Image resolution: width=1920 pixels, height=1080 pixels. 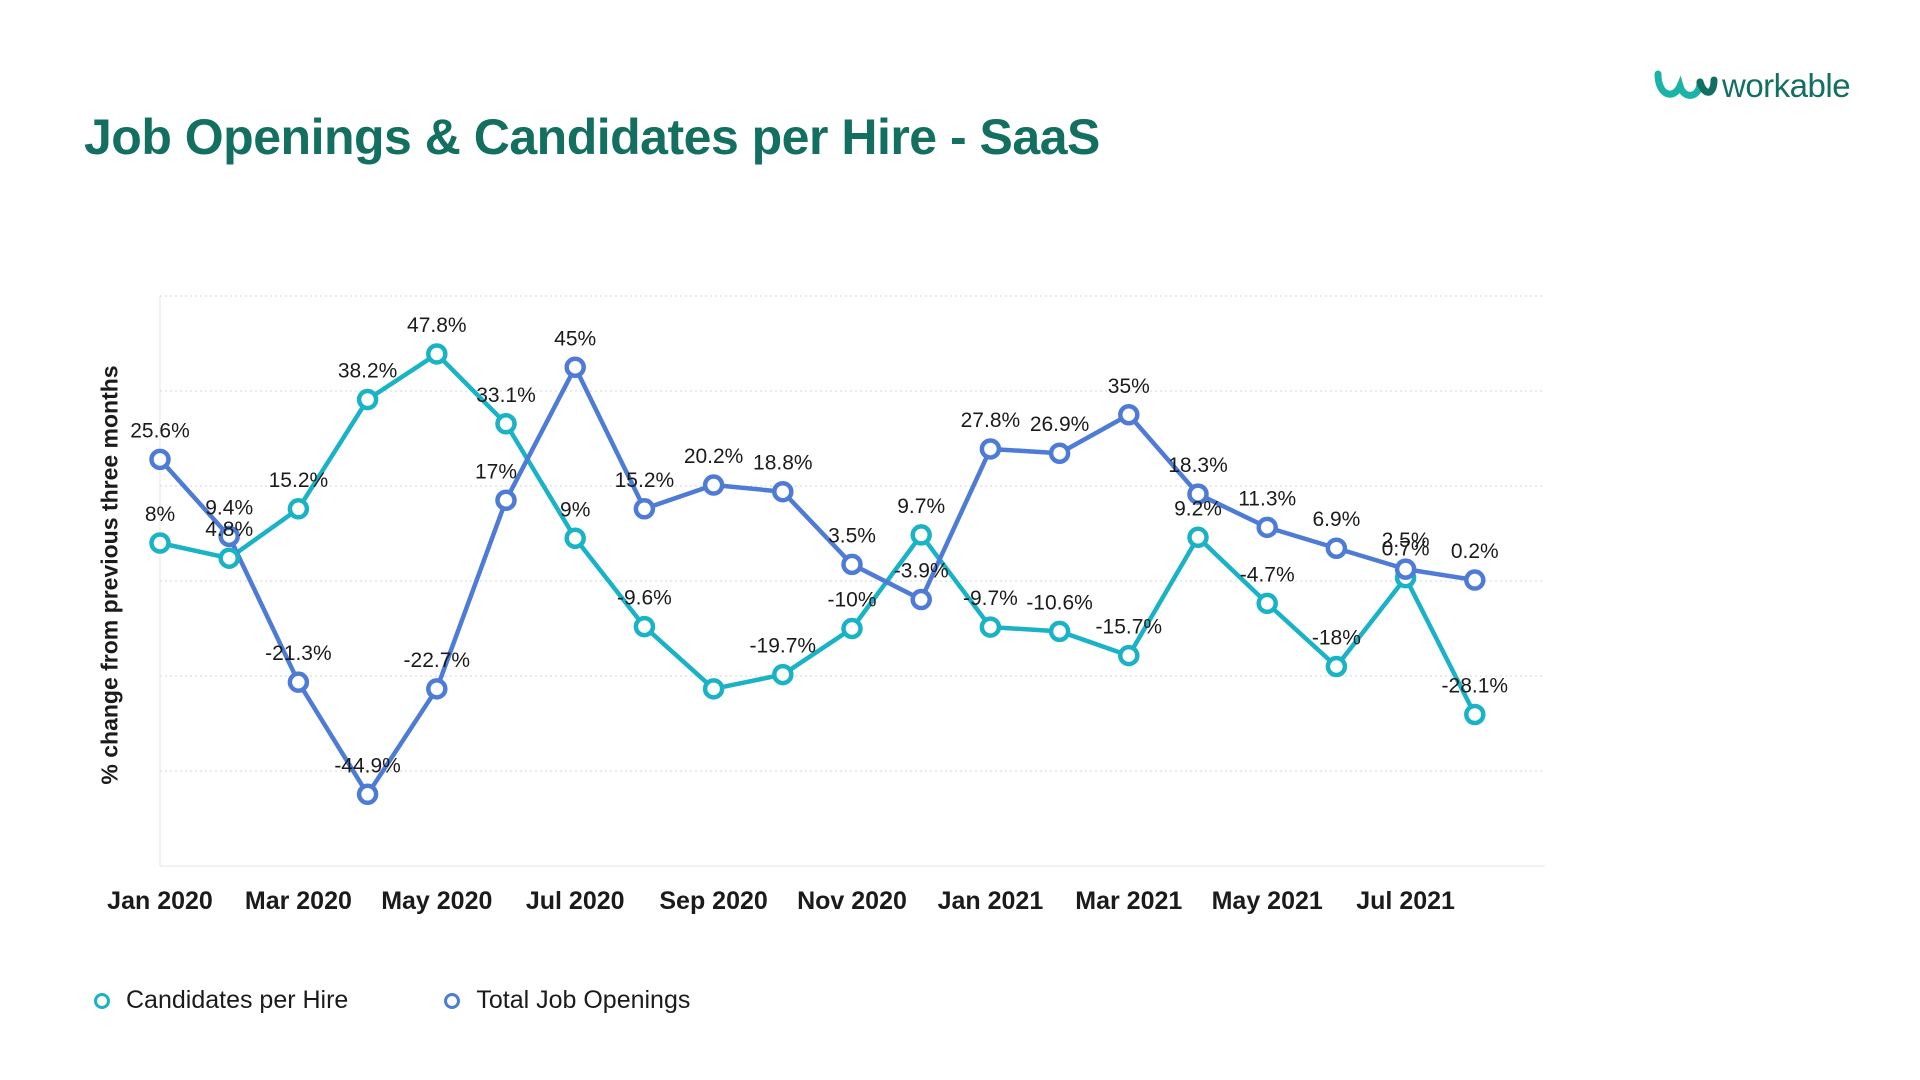 I want to click on logo-text: workable, so click(x=1786, y=85).